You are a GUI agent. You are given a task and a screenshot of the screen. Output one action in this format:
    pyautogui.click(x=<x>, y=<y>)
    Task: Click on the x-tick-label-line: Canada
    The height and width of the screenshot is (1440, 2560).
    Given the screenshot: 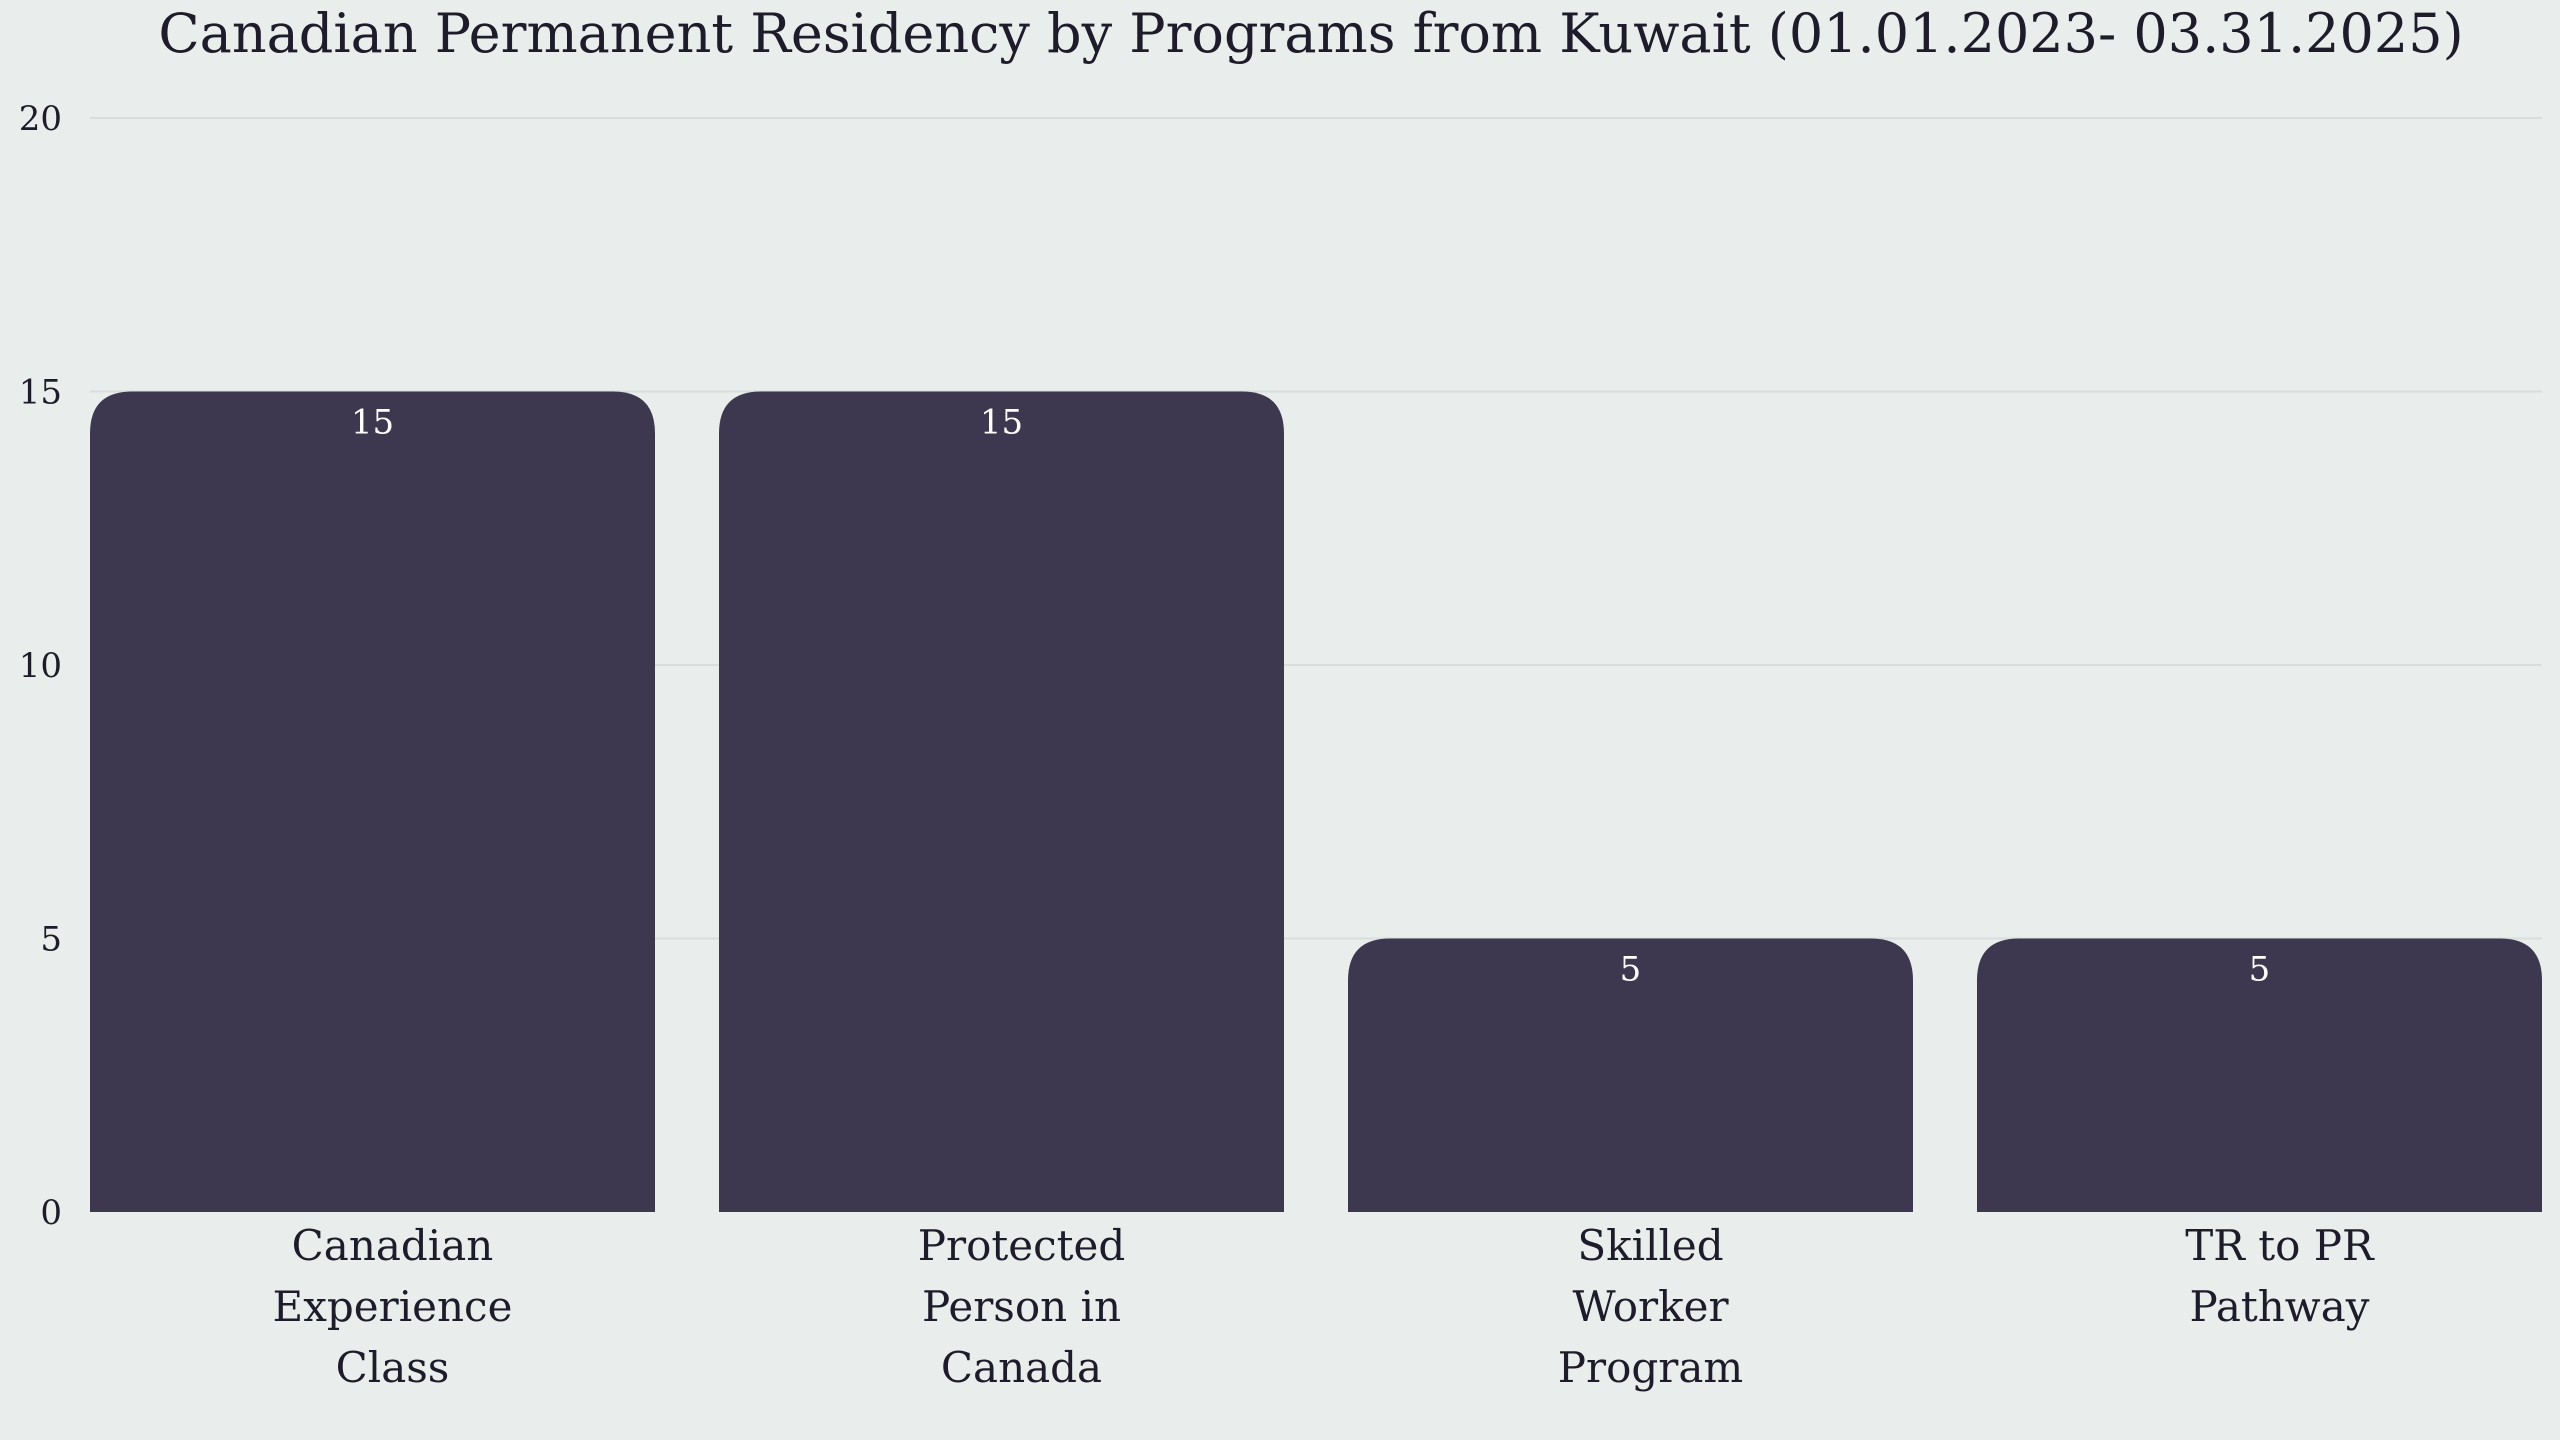 What is the action you would take?
    pyautogui.click(x=1021, y=1367)
    